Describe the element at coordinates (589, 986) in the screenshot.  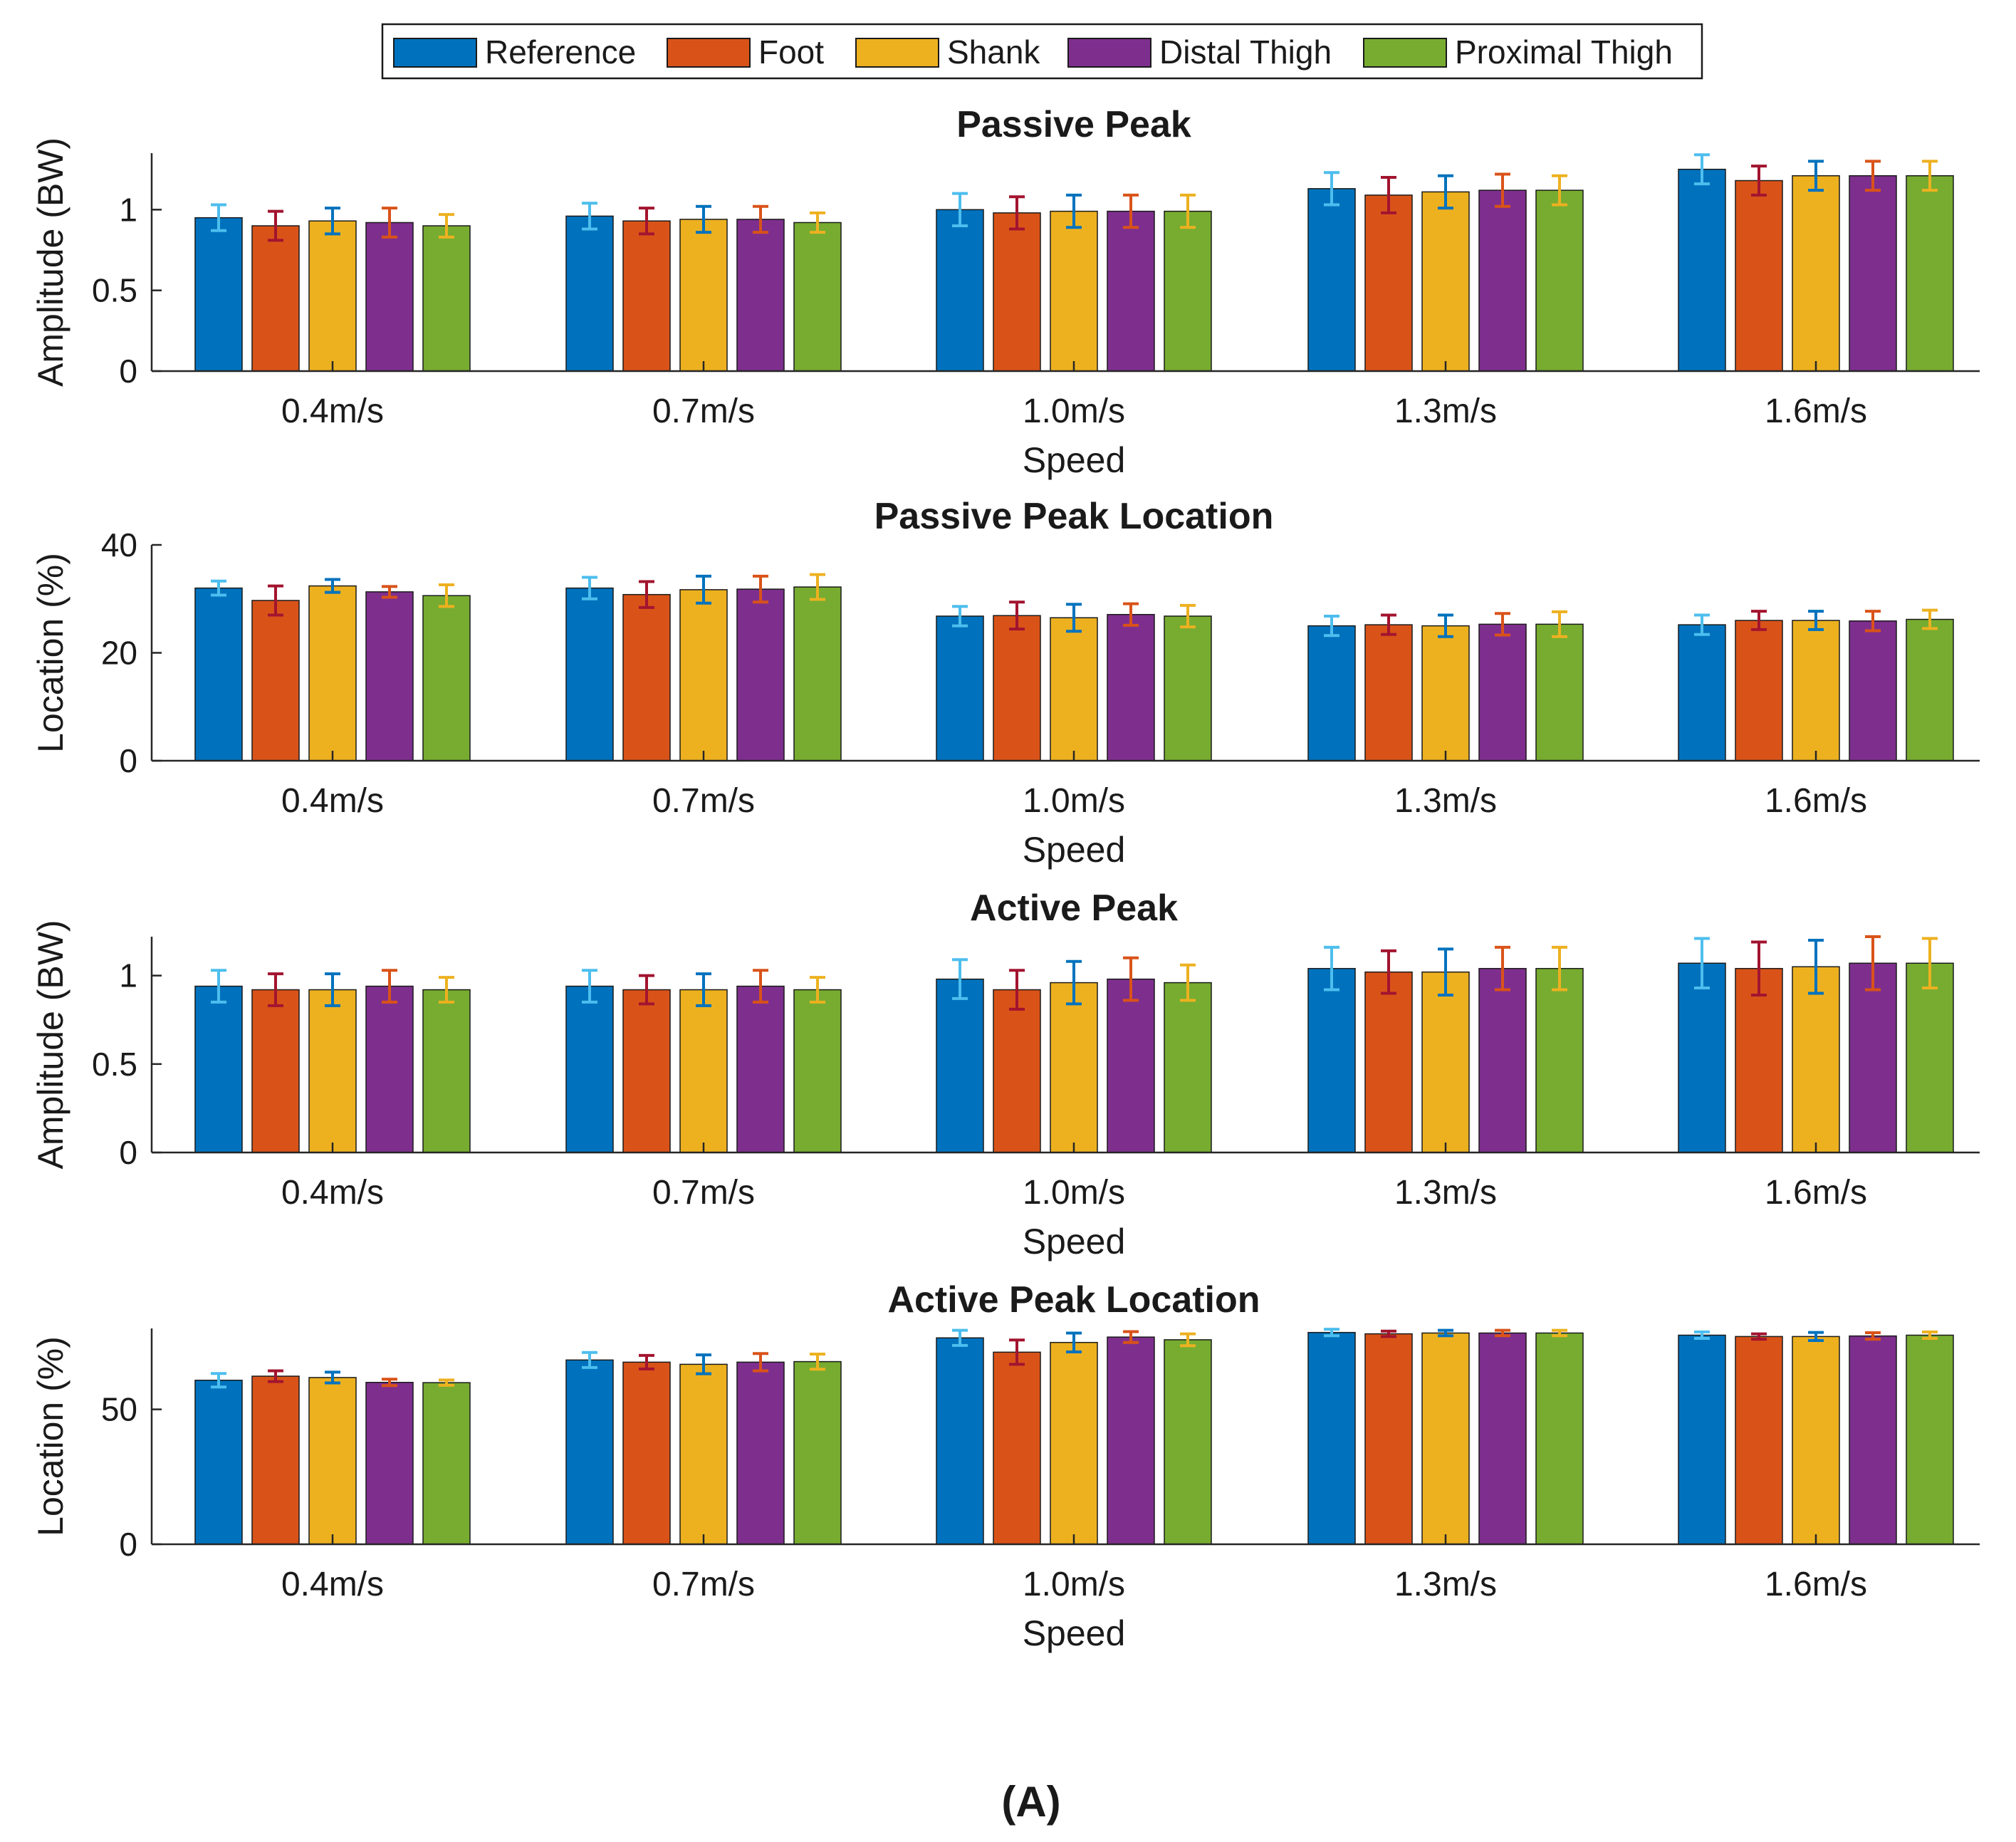
I see `error-bar-reference-0-7m-s` at that location.